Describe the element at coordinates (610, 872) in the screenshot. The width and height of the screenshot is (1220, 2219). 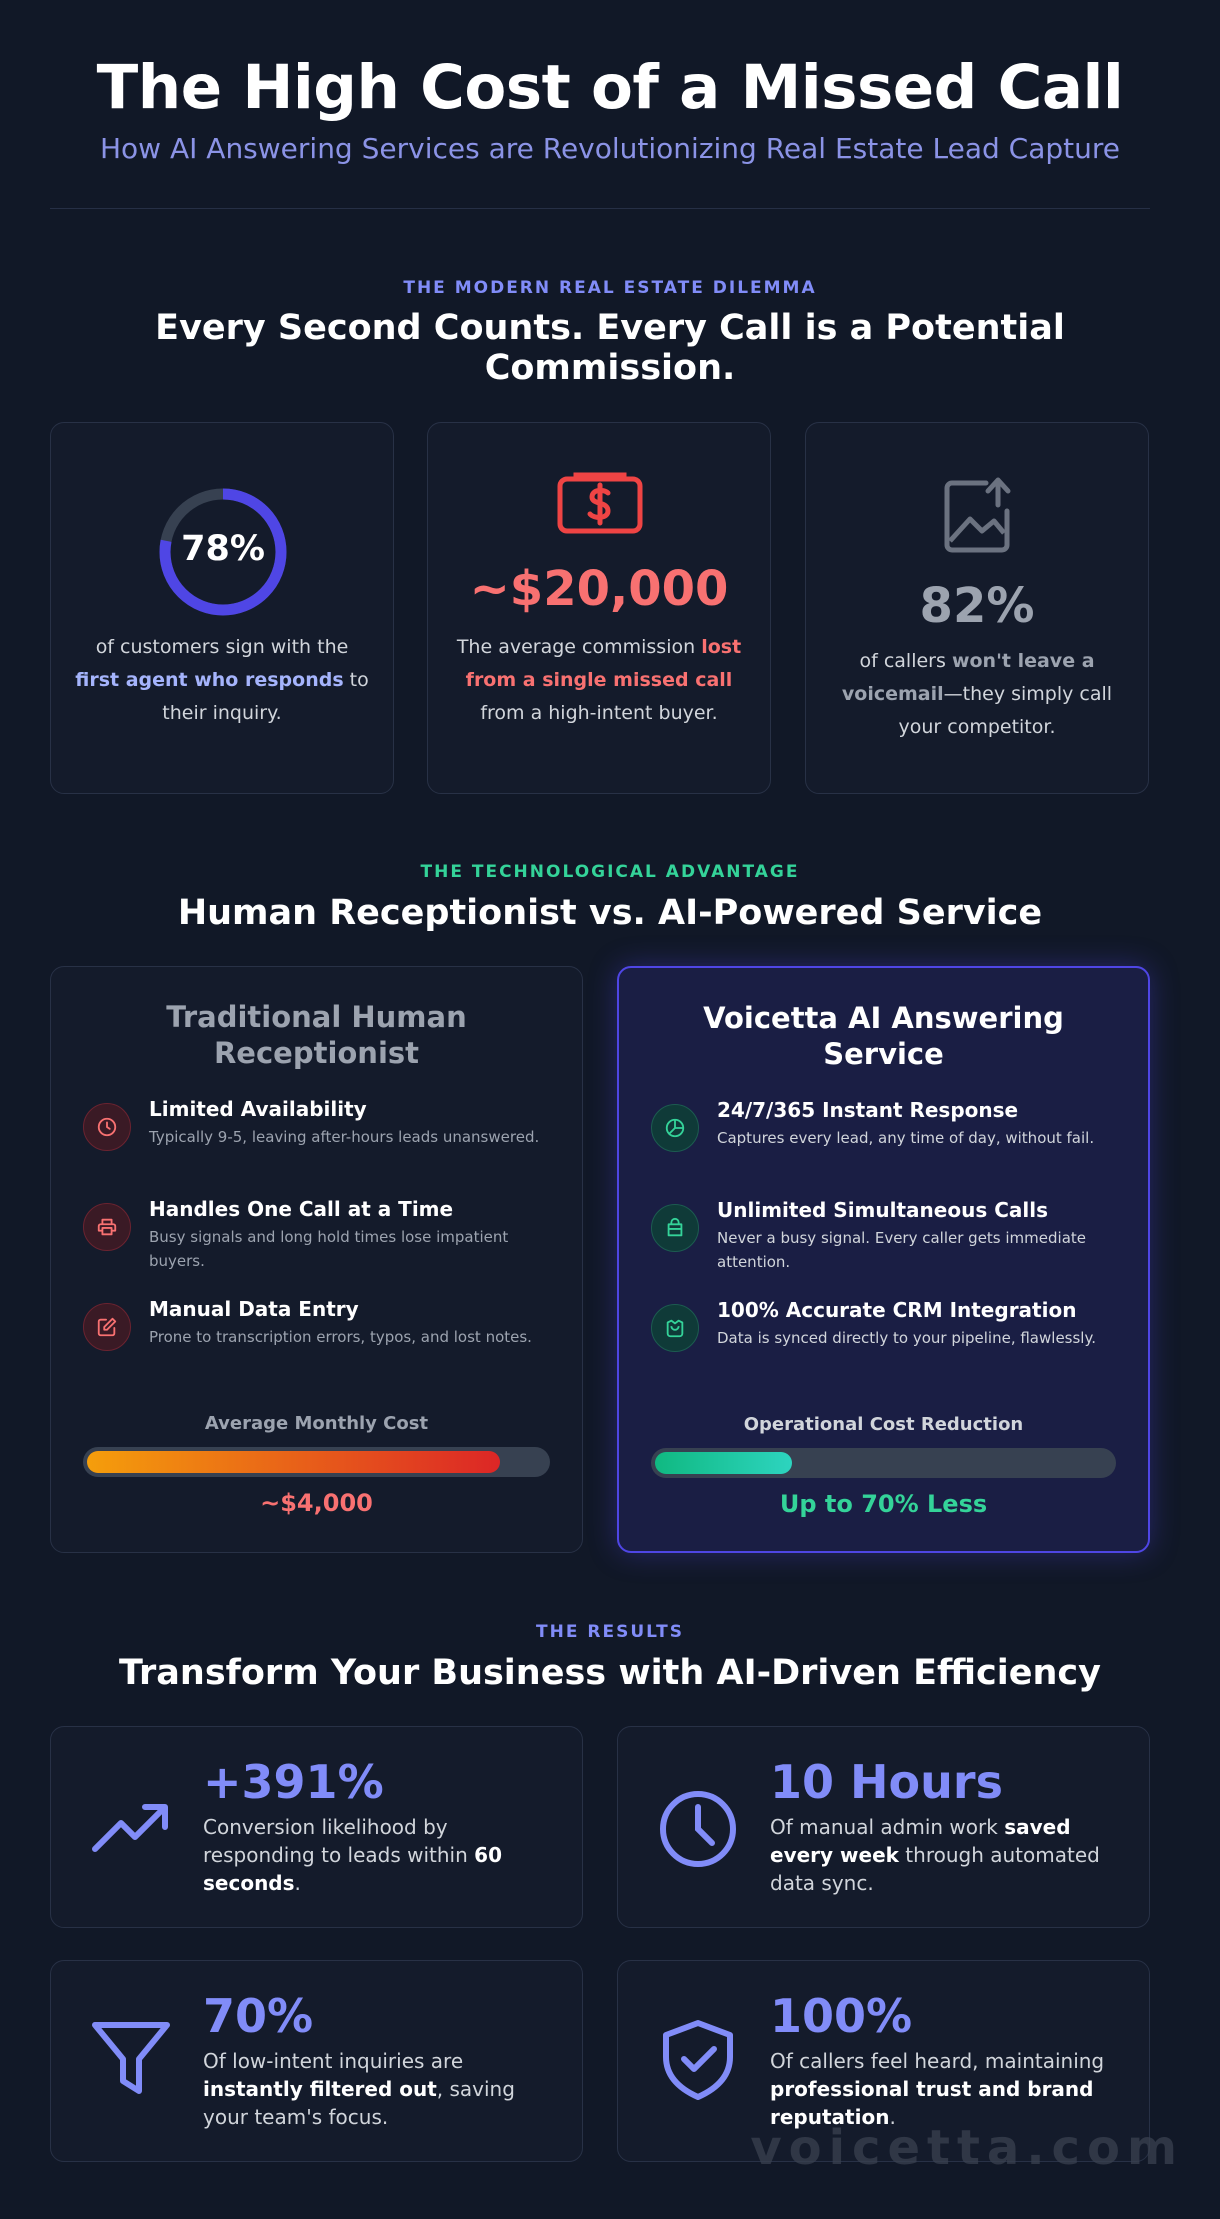
I see `comparison-eyebrow: THE TECHNOLOGICAL ADVANTAGE` at that location.